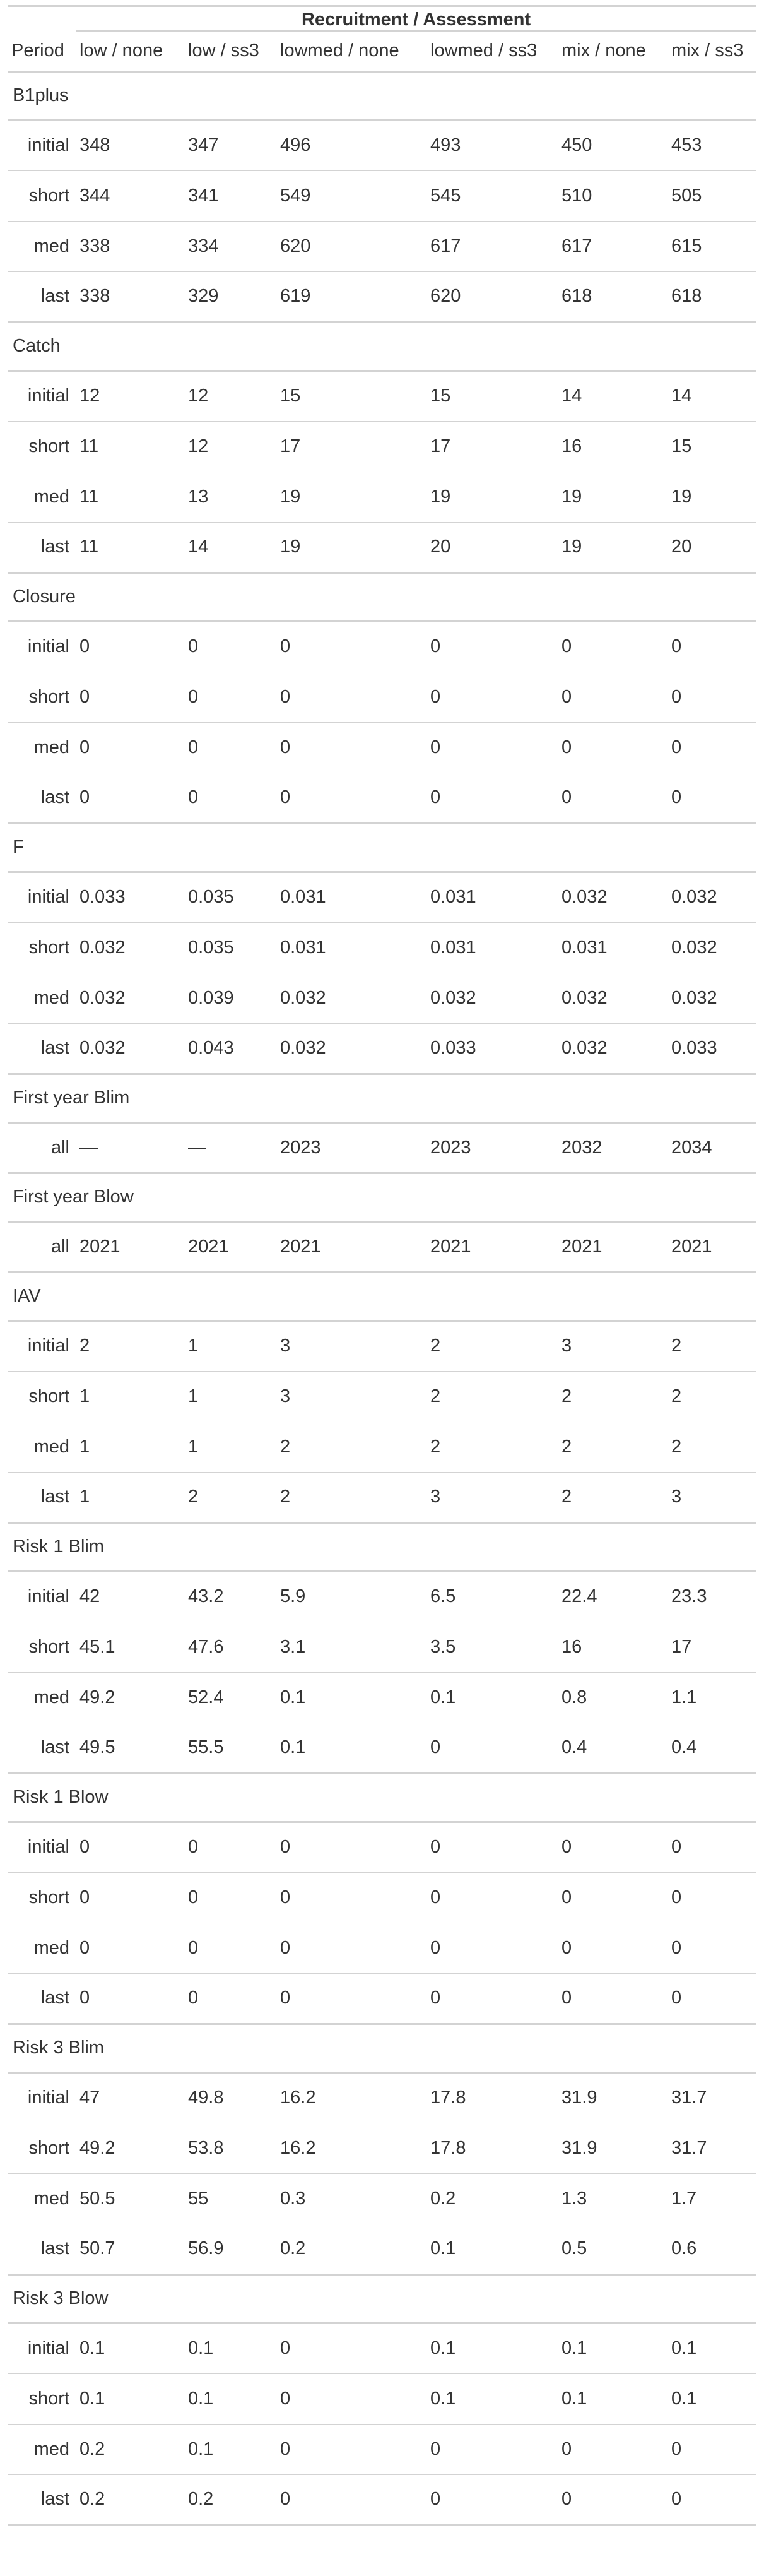  Describe the element at coordinates (689, 1596) in the screenshot. I see `table-cell: 23.3` at that location.